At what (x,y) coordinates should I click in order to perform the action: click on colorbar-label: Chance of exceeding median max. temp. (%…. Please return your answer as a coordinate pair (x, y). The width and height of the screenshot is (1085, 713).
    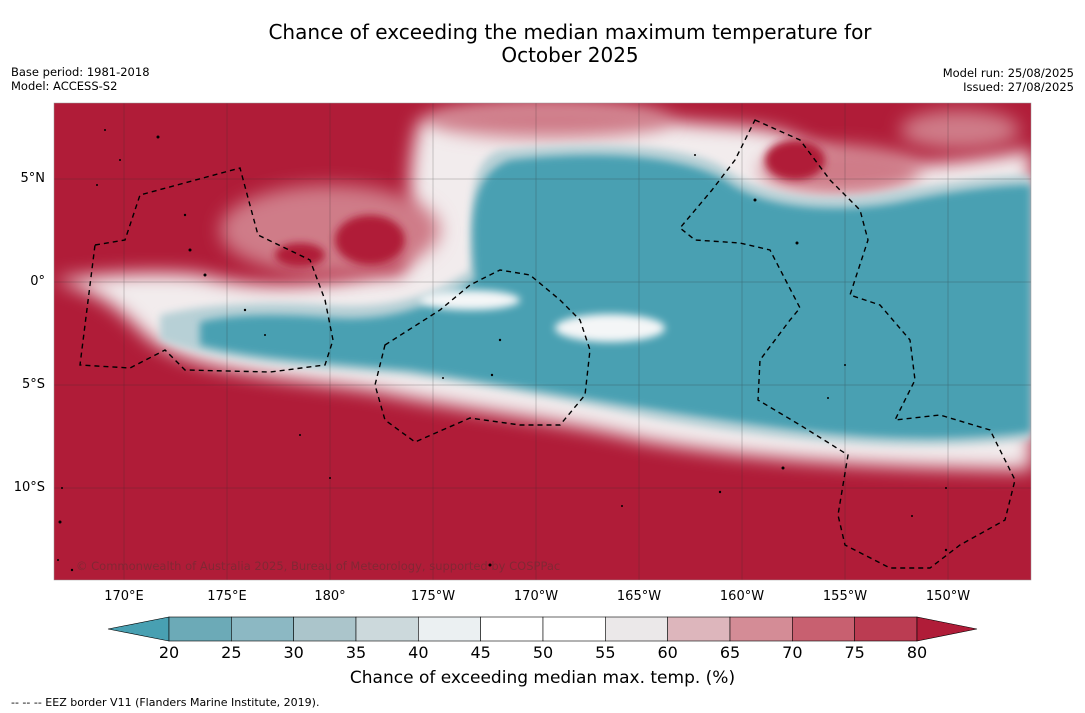
    Looking at the image, I should click on (542, 678).